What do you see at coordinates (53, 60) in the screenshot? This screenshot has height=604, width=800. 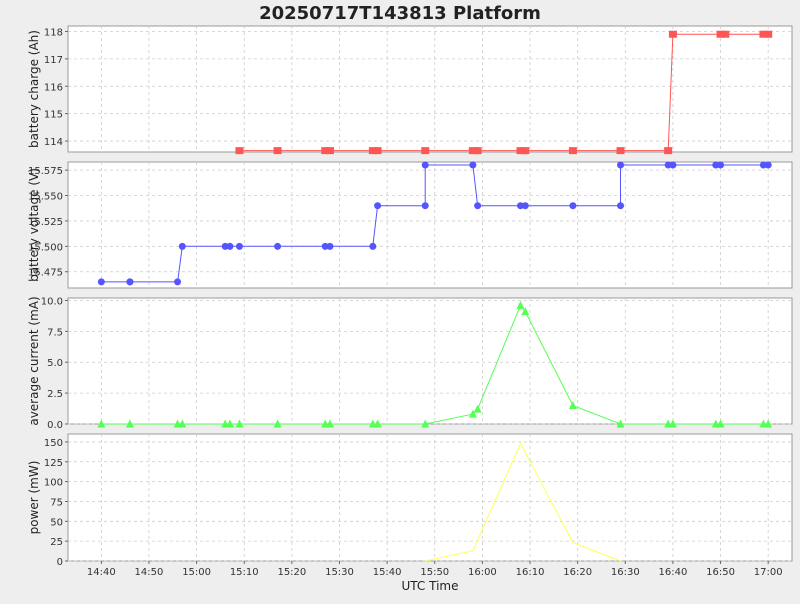 I see `y-tick-label: 117` at bounding box center [53, 60].